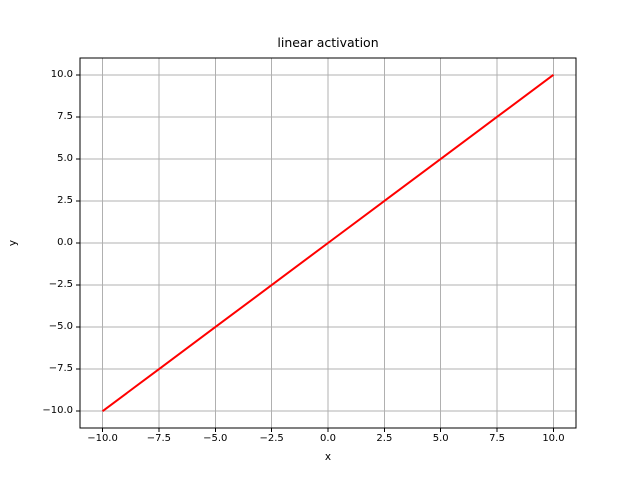 This screenshot has height=480, width=640. Describe the element at coordinates (384, 438) in the screenshot. I see `x-tick-label: 2.5` at that location.